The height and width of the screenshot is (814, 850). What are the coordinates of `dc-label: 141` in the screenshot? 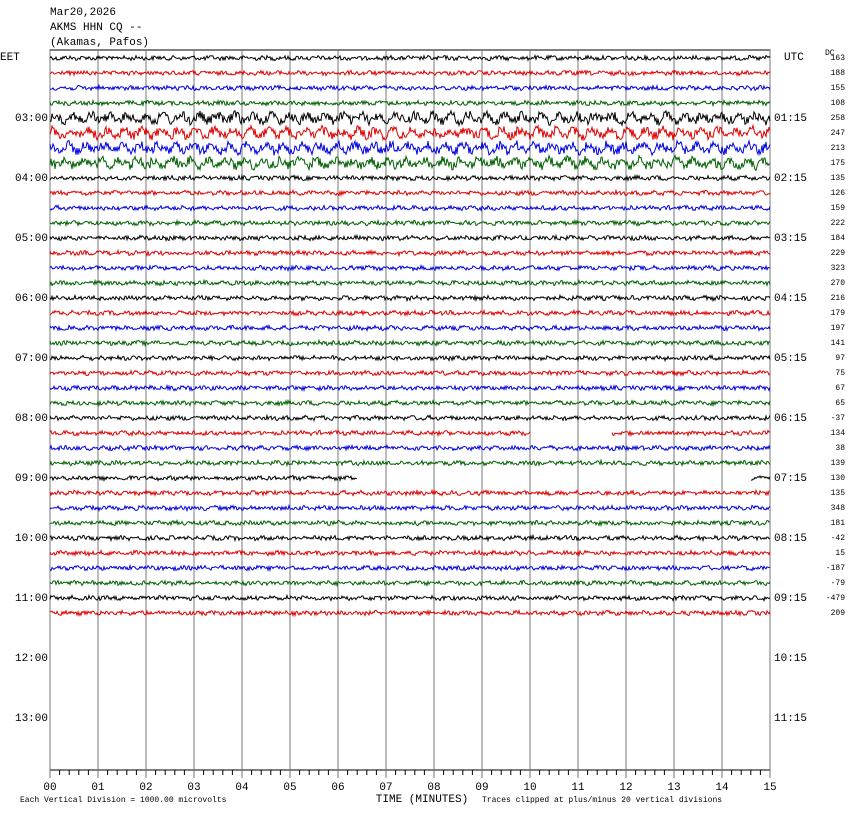 It's located at (838, 343).